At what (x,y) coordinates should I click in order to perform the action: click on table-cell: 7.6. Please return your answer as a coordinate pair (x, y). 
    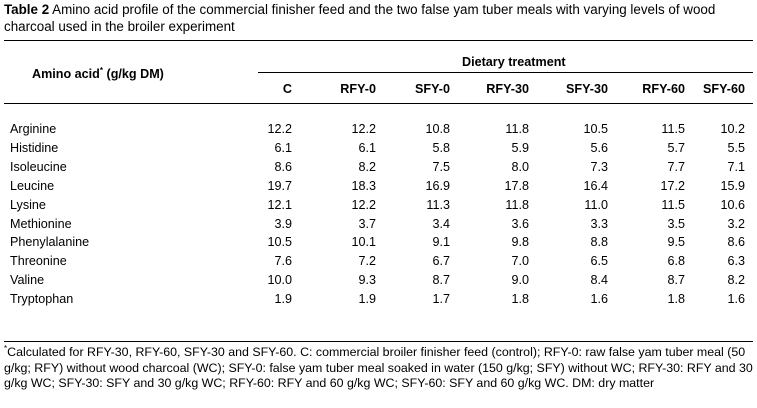
    Looking at the image, I should click on (283, 261).